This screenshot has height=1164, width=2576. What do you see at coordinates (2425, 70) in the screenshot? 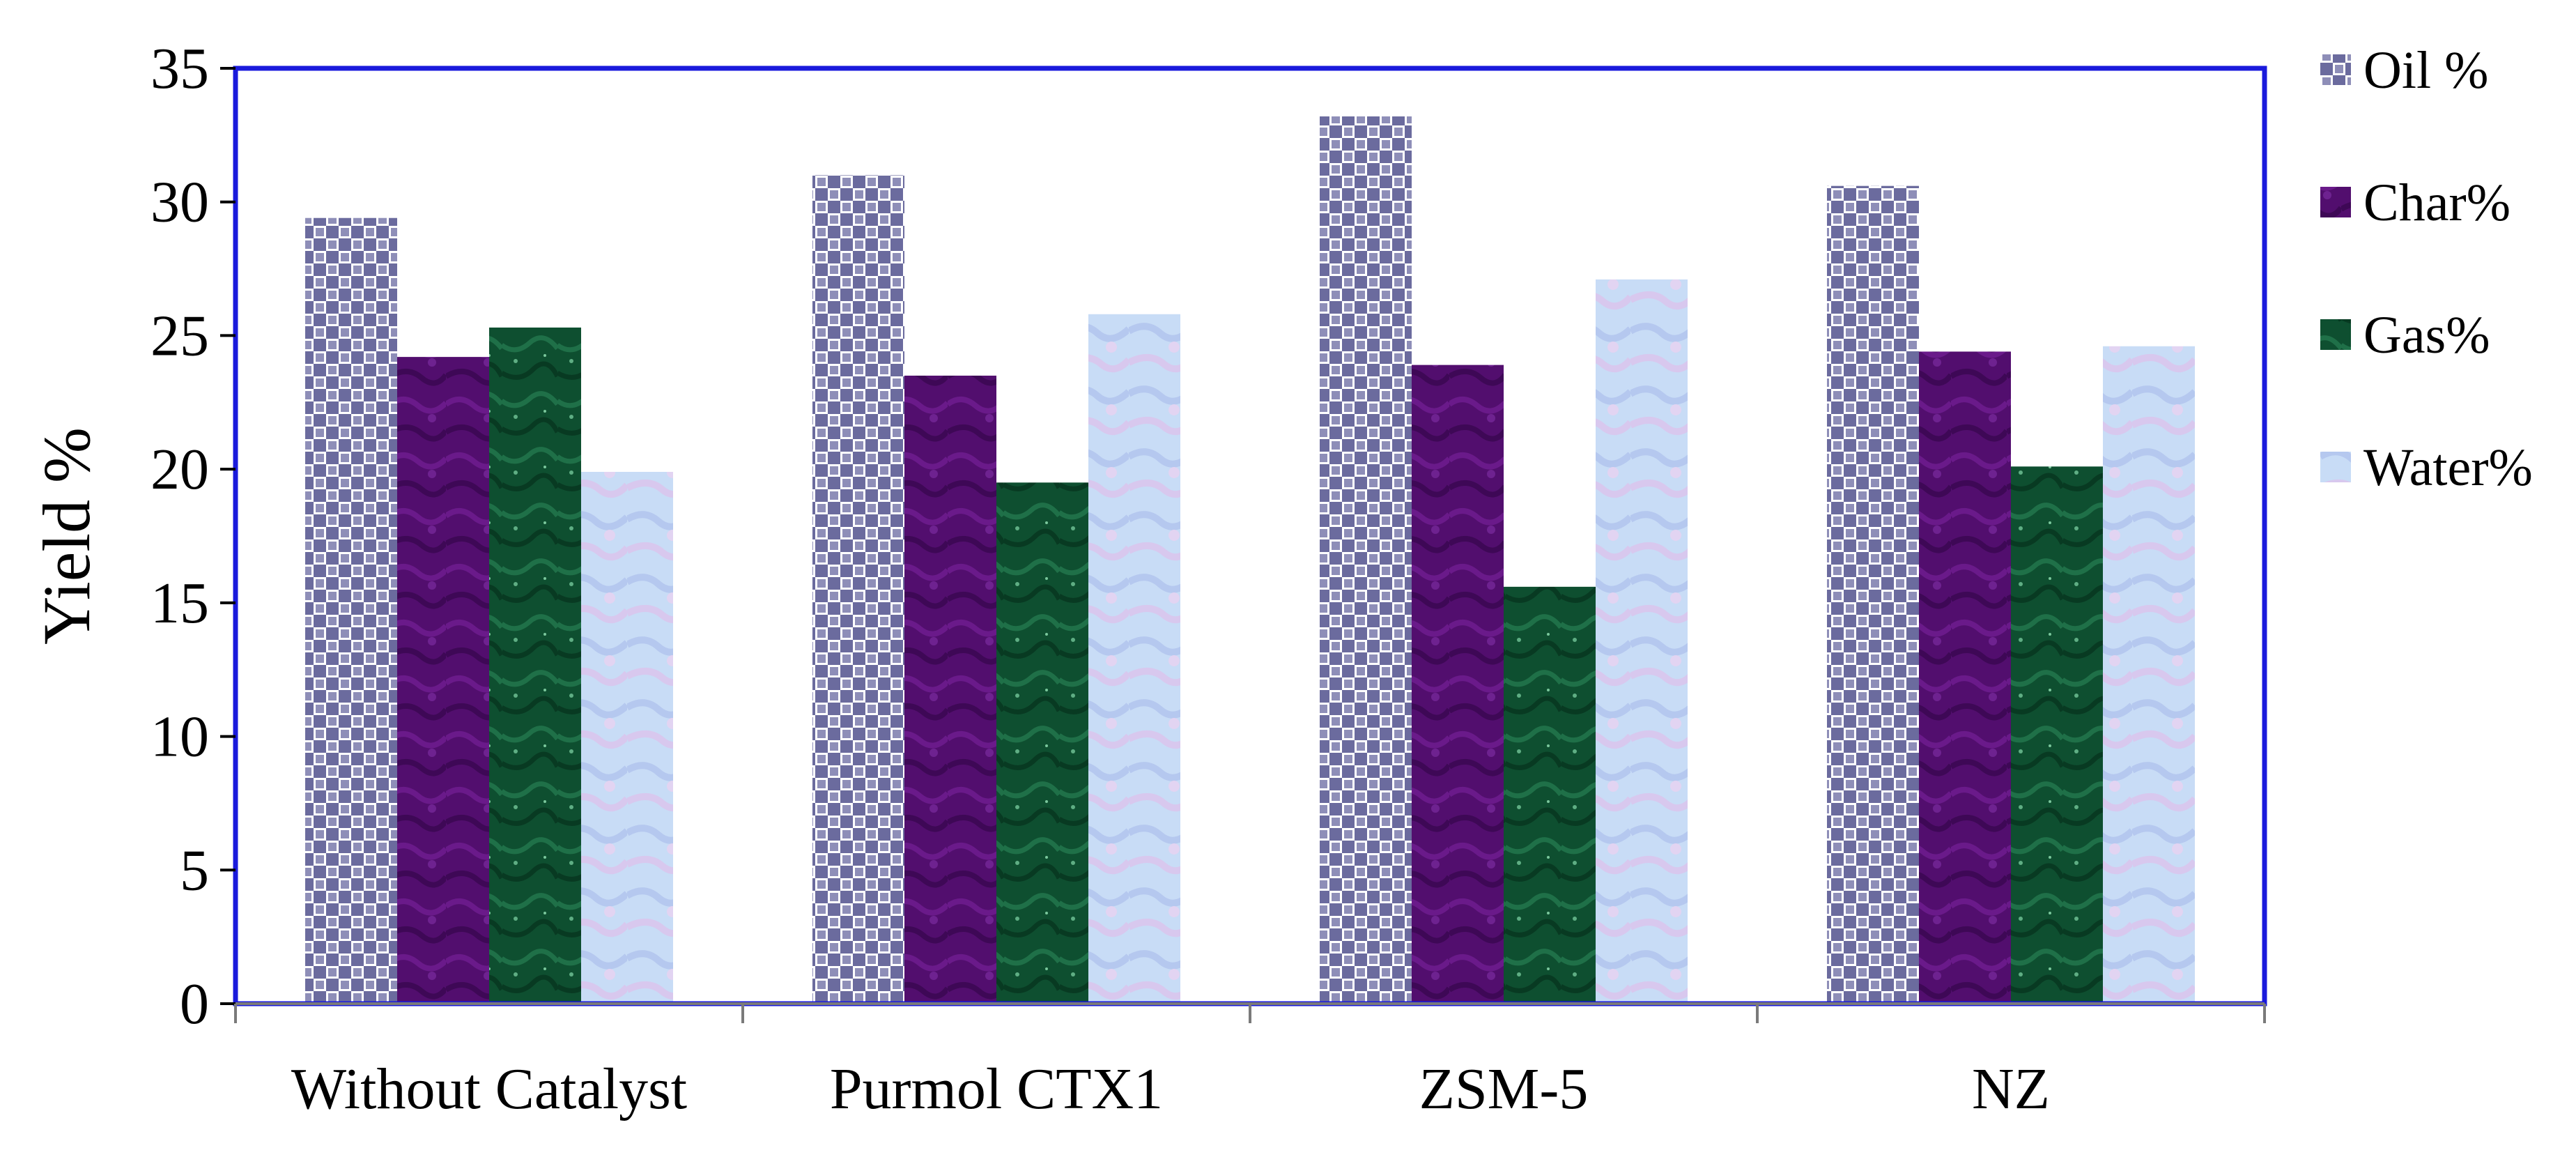
I see `legend-label-1: Oil %` at bounding box center [2425, 70].